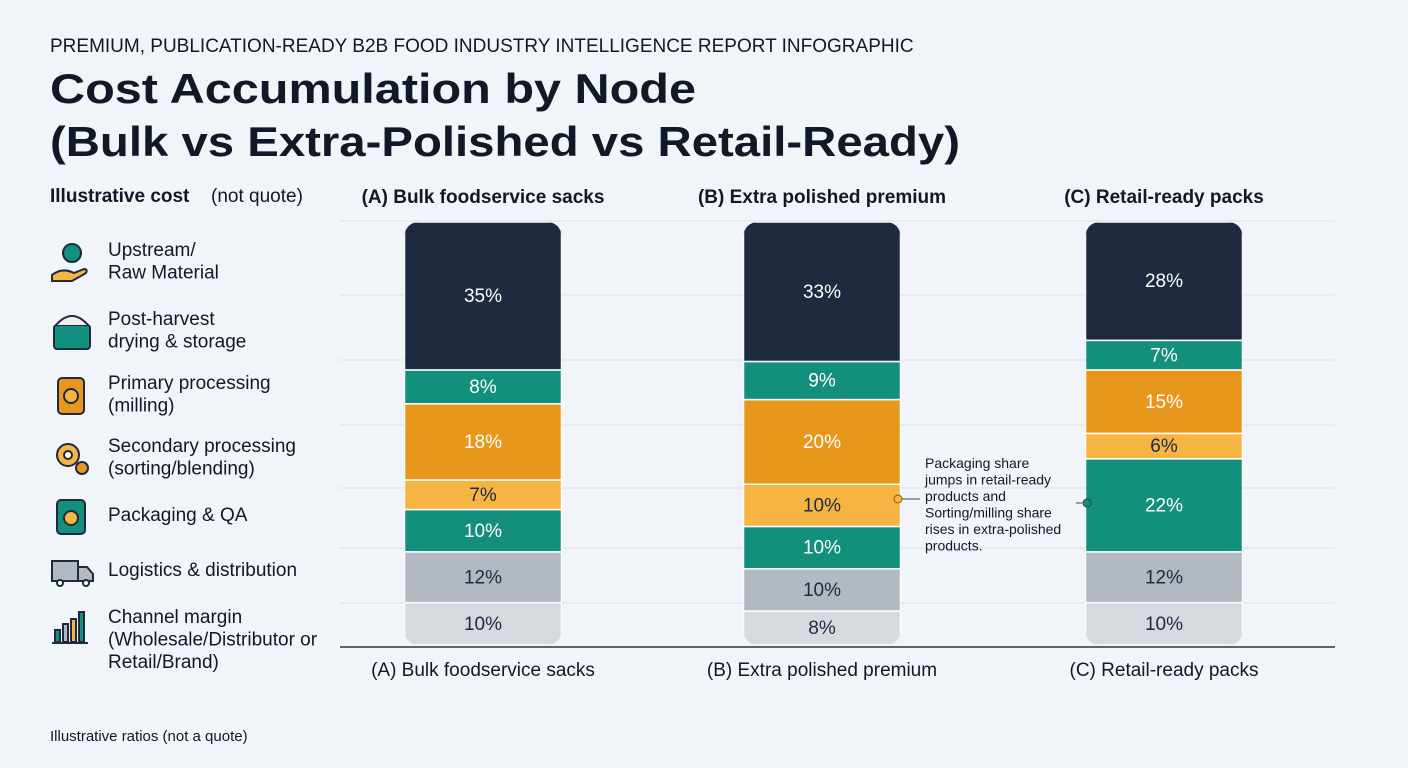  Describe the element at coordinates (72, 443) in the screenshot. I see `legend-icons` at that location.